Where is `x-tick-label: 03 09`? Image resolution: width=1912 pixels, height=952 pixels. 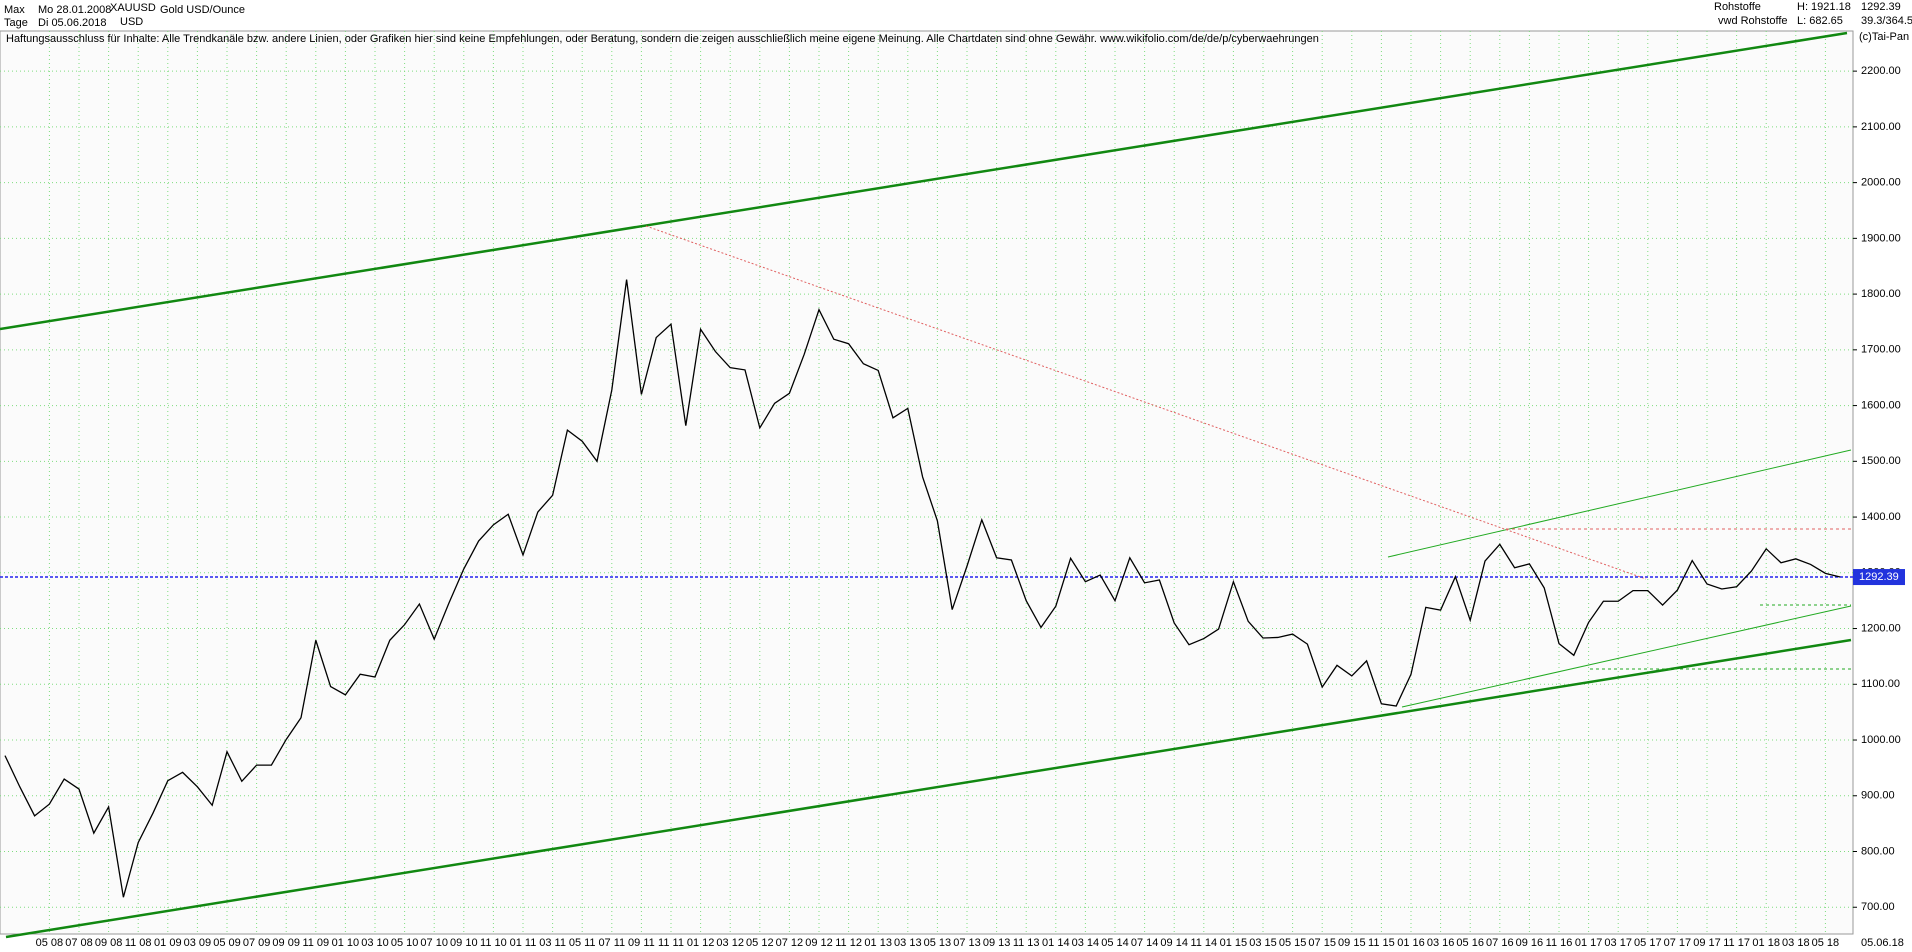 x-tick-label: 03 09 is located at coordinates (198, 943).